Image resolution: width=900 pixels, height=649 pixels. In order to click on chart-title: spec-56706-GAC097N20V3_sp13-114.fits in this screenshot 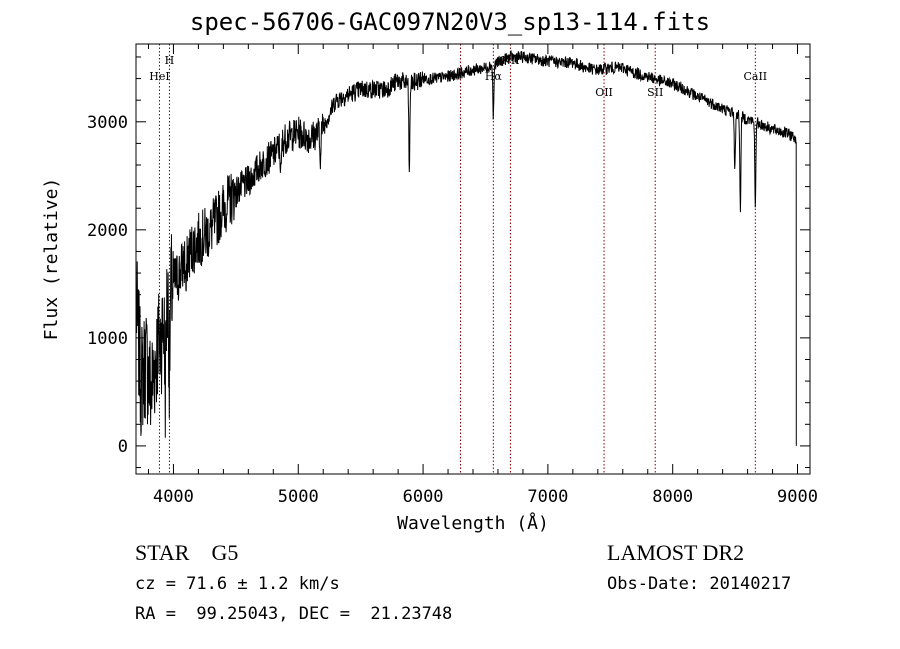, I will do `click(450, 22)`.